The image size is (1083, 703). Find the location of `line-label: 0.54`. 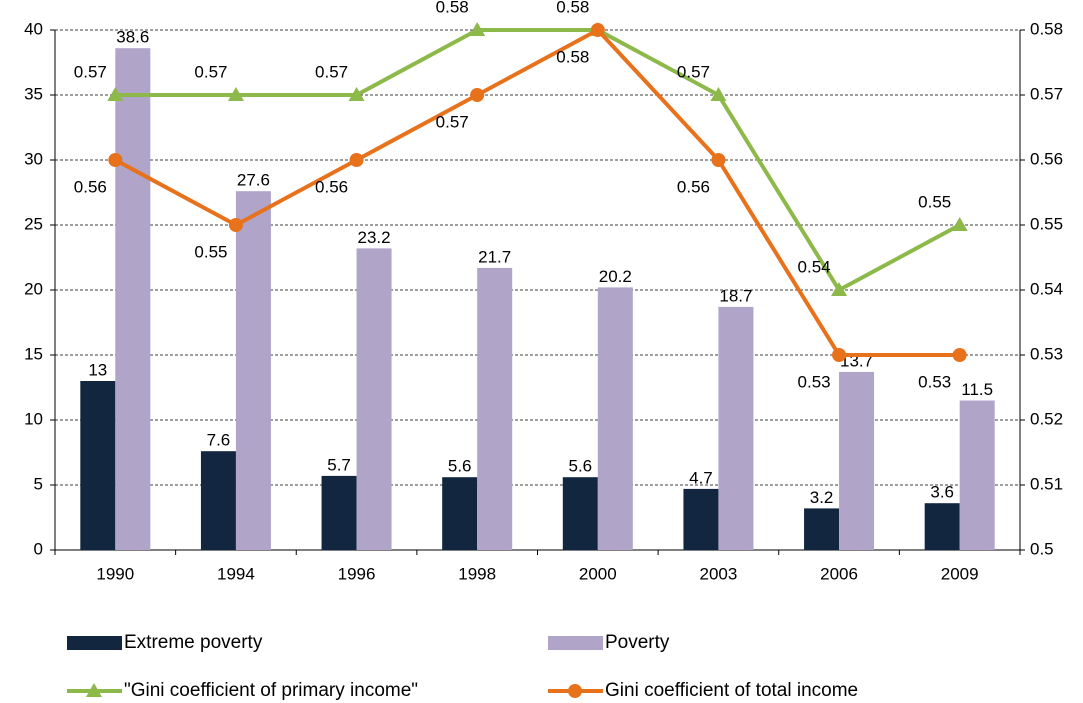

line-label: 0.54 is located at coordinates (814, 266).